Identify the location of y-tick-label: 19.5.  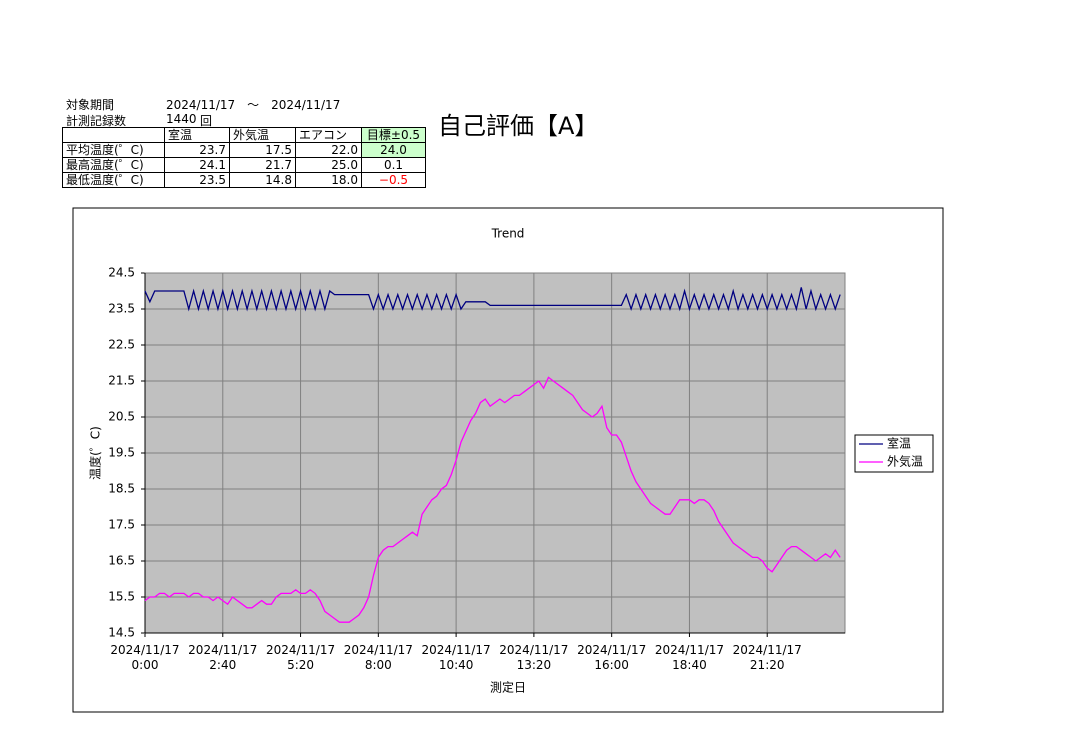
(121, 453).